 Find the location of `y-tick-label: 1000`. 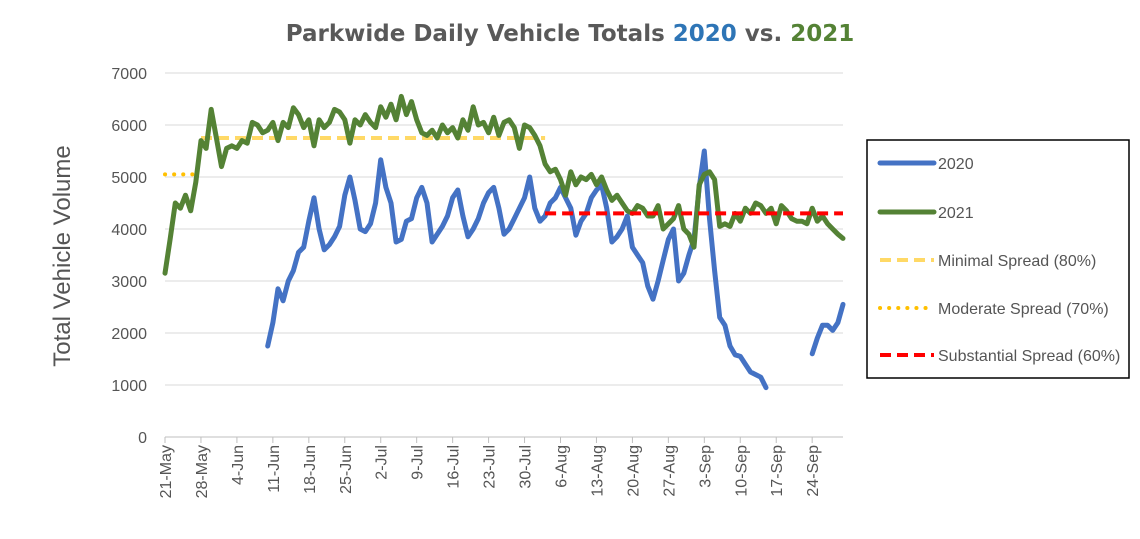

y-tick-label: 1000 is located at coordinates (129, 386).